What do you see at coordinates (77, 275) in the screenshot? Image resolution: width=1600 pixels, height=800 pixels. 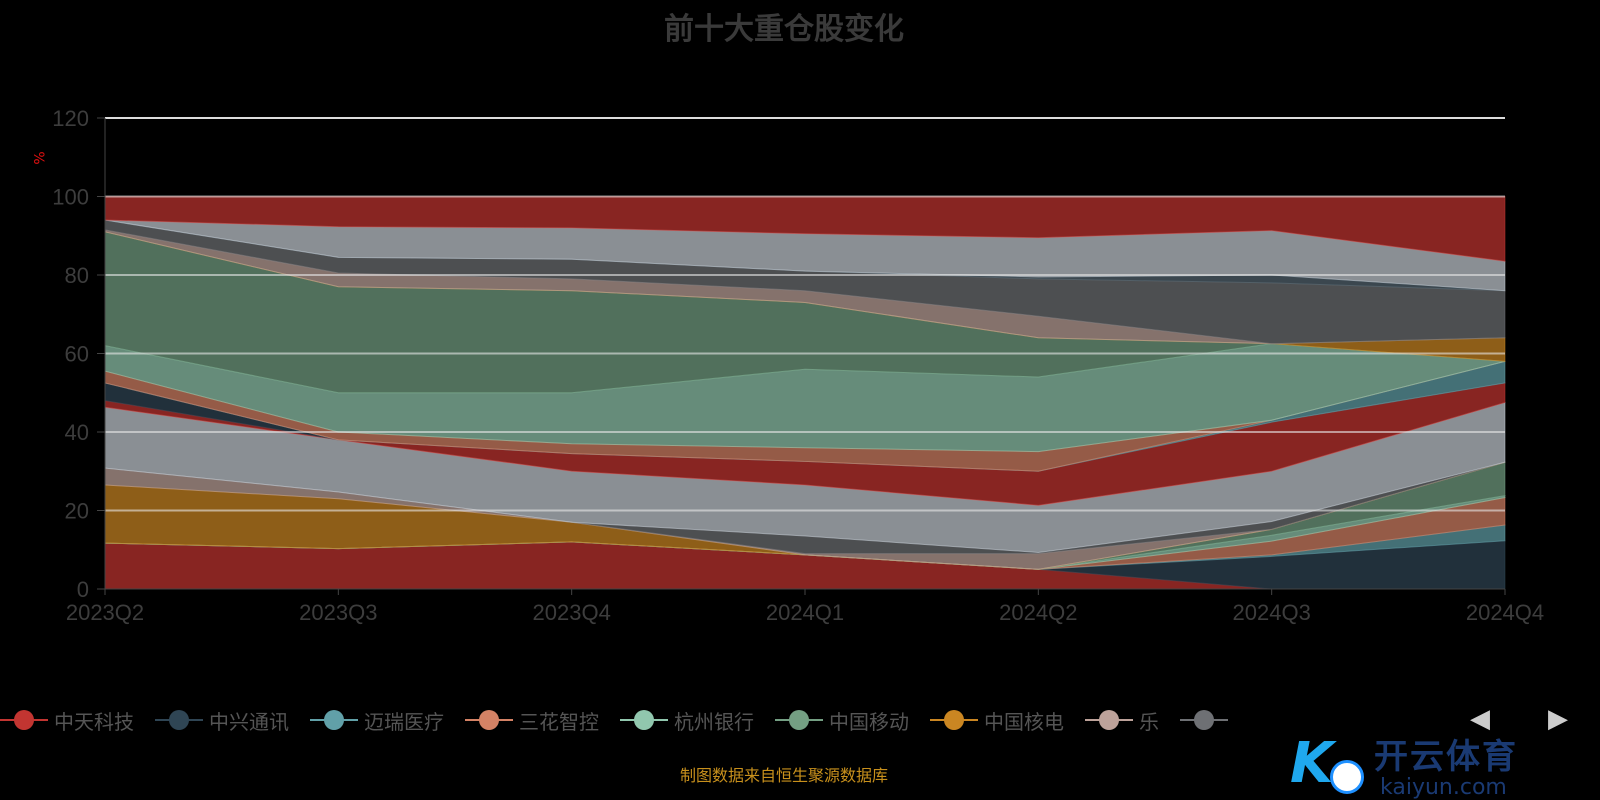 I see `y-tick-label: 80` at bounding box center [77, 275].